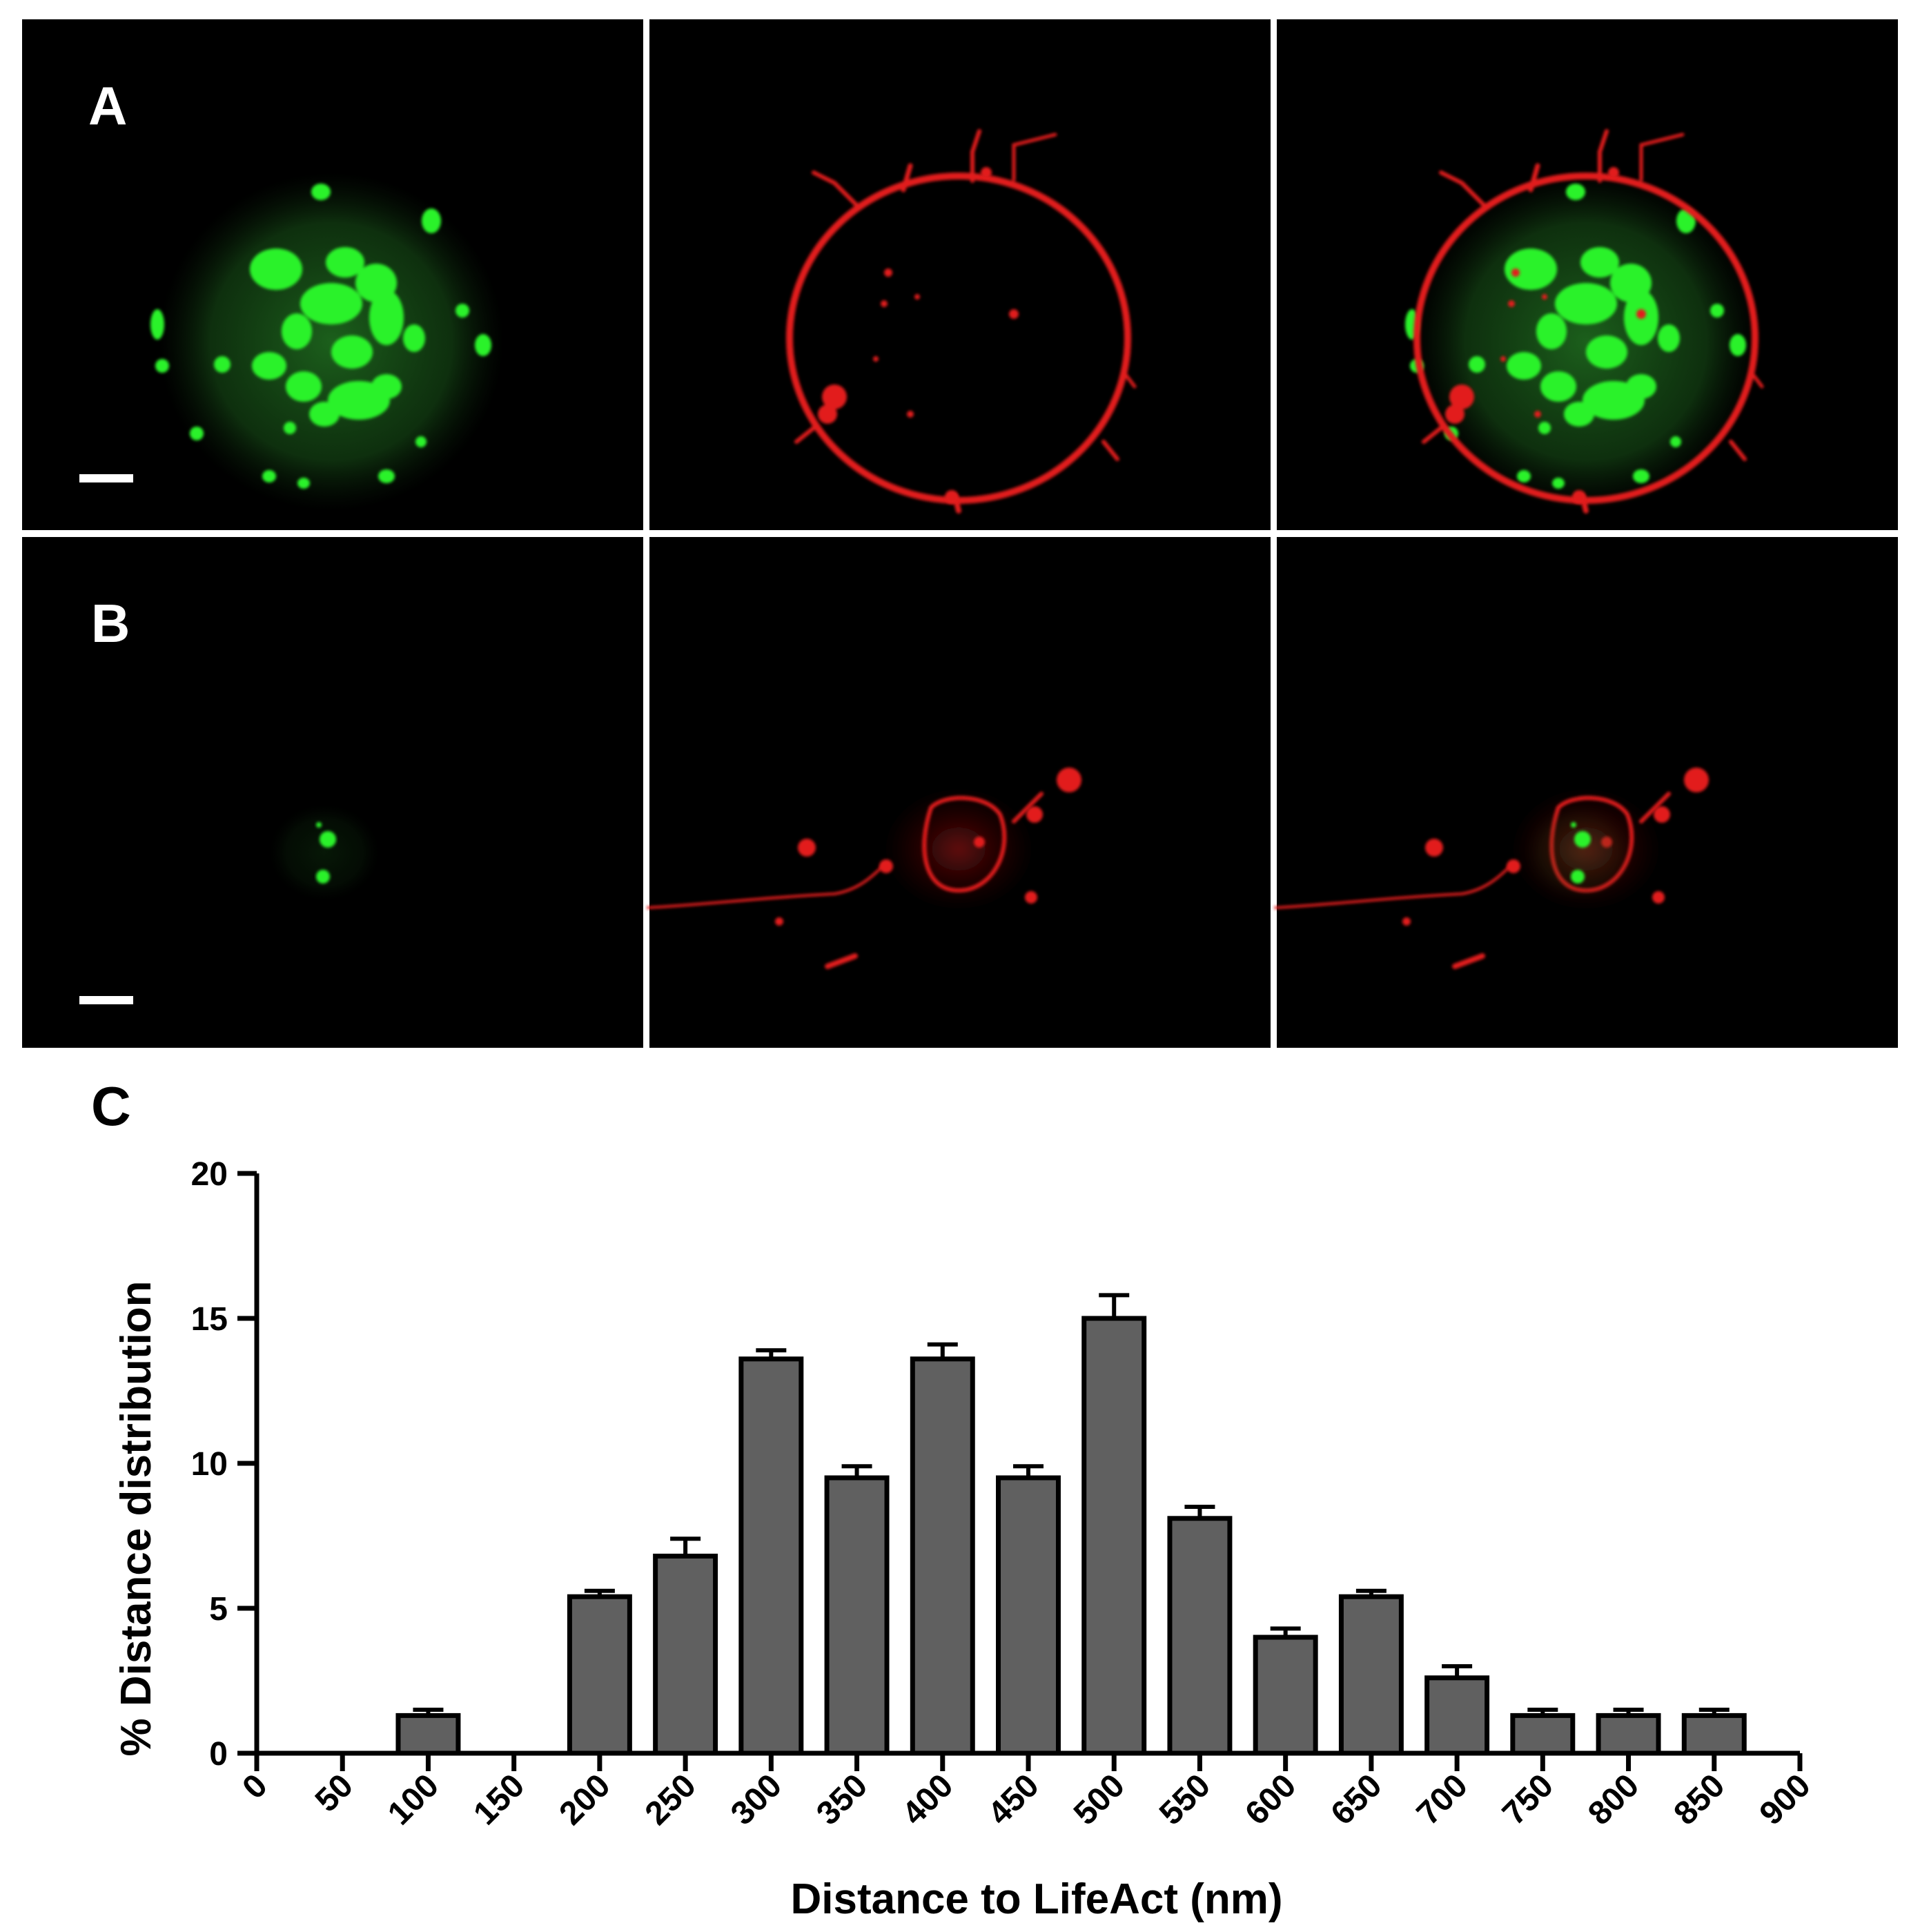 This screenshot has width=1920, height=1932. What do you see at coordinates (414, 1799) in the screenshot?
I see `x-tick-label: 100` at bounding box center [414, 1799].